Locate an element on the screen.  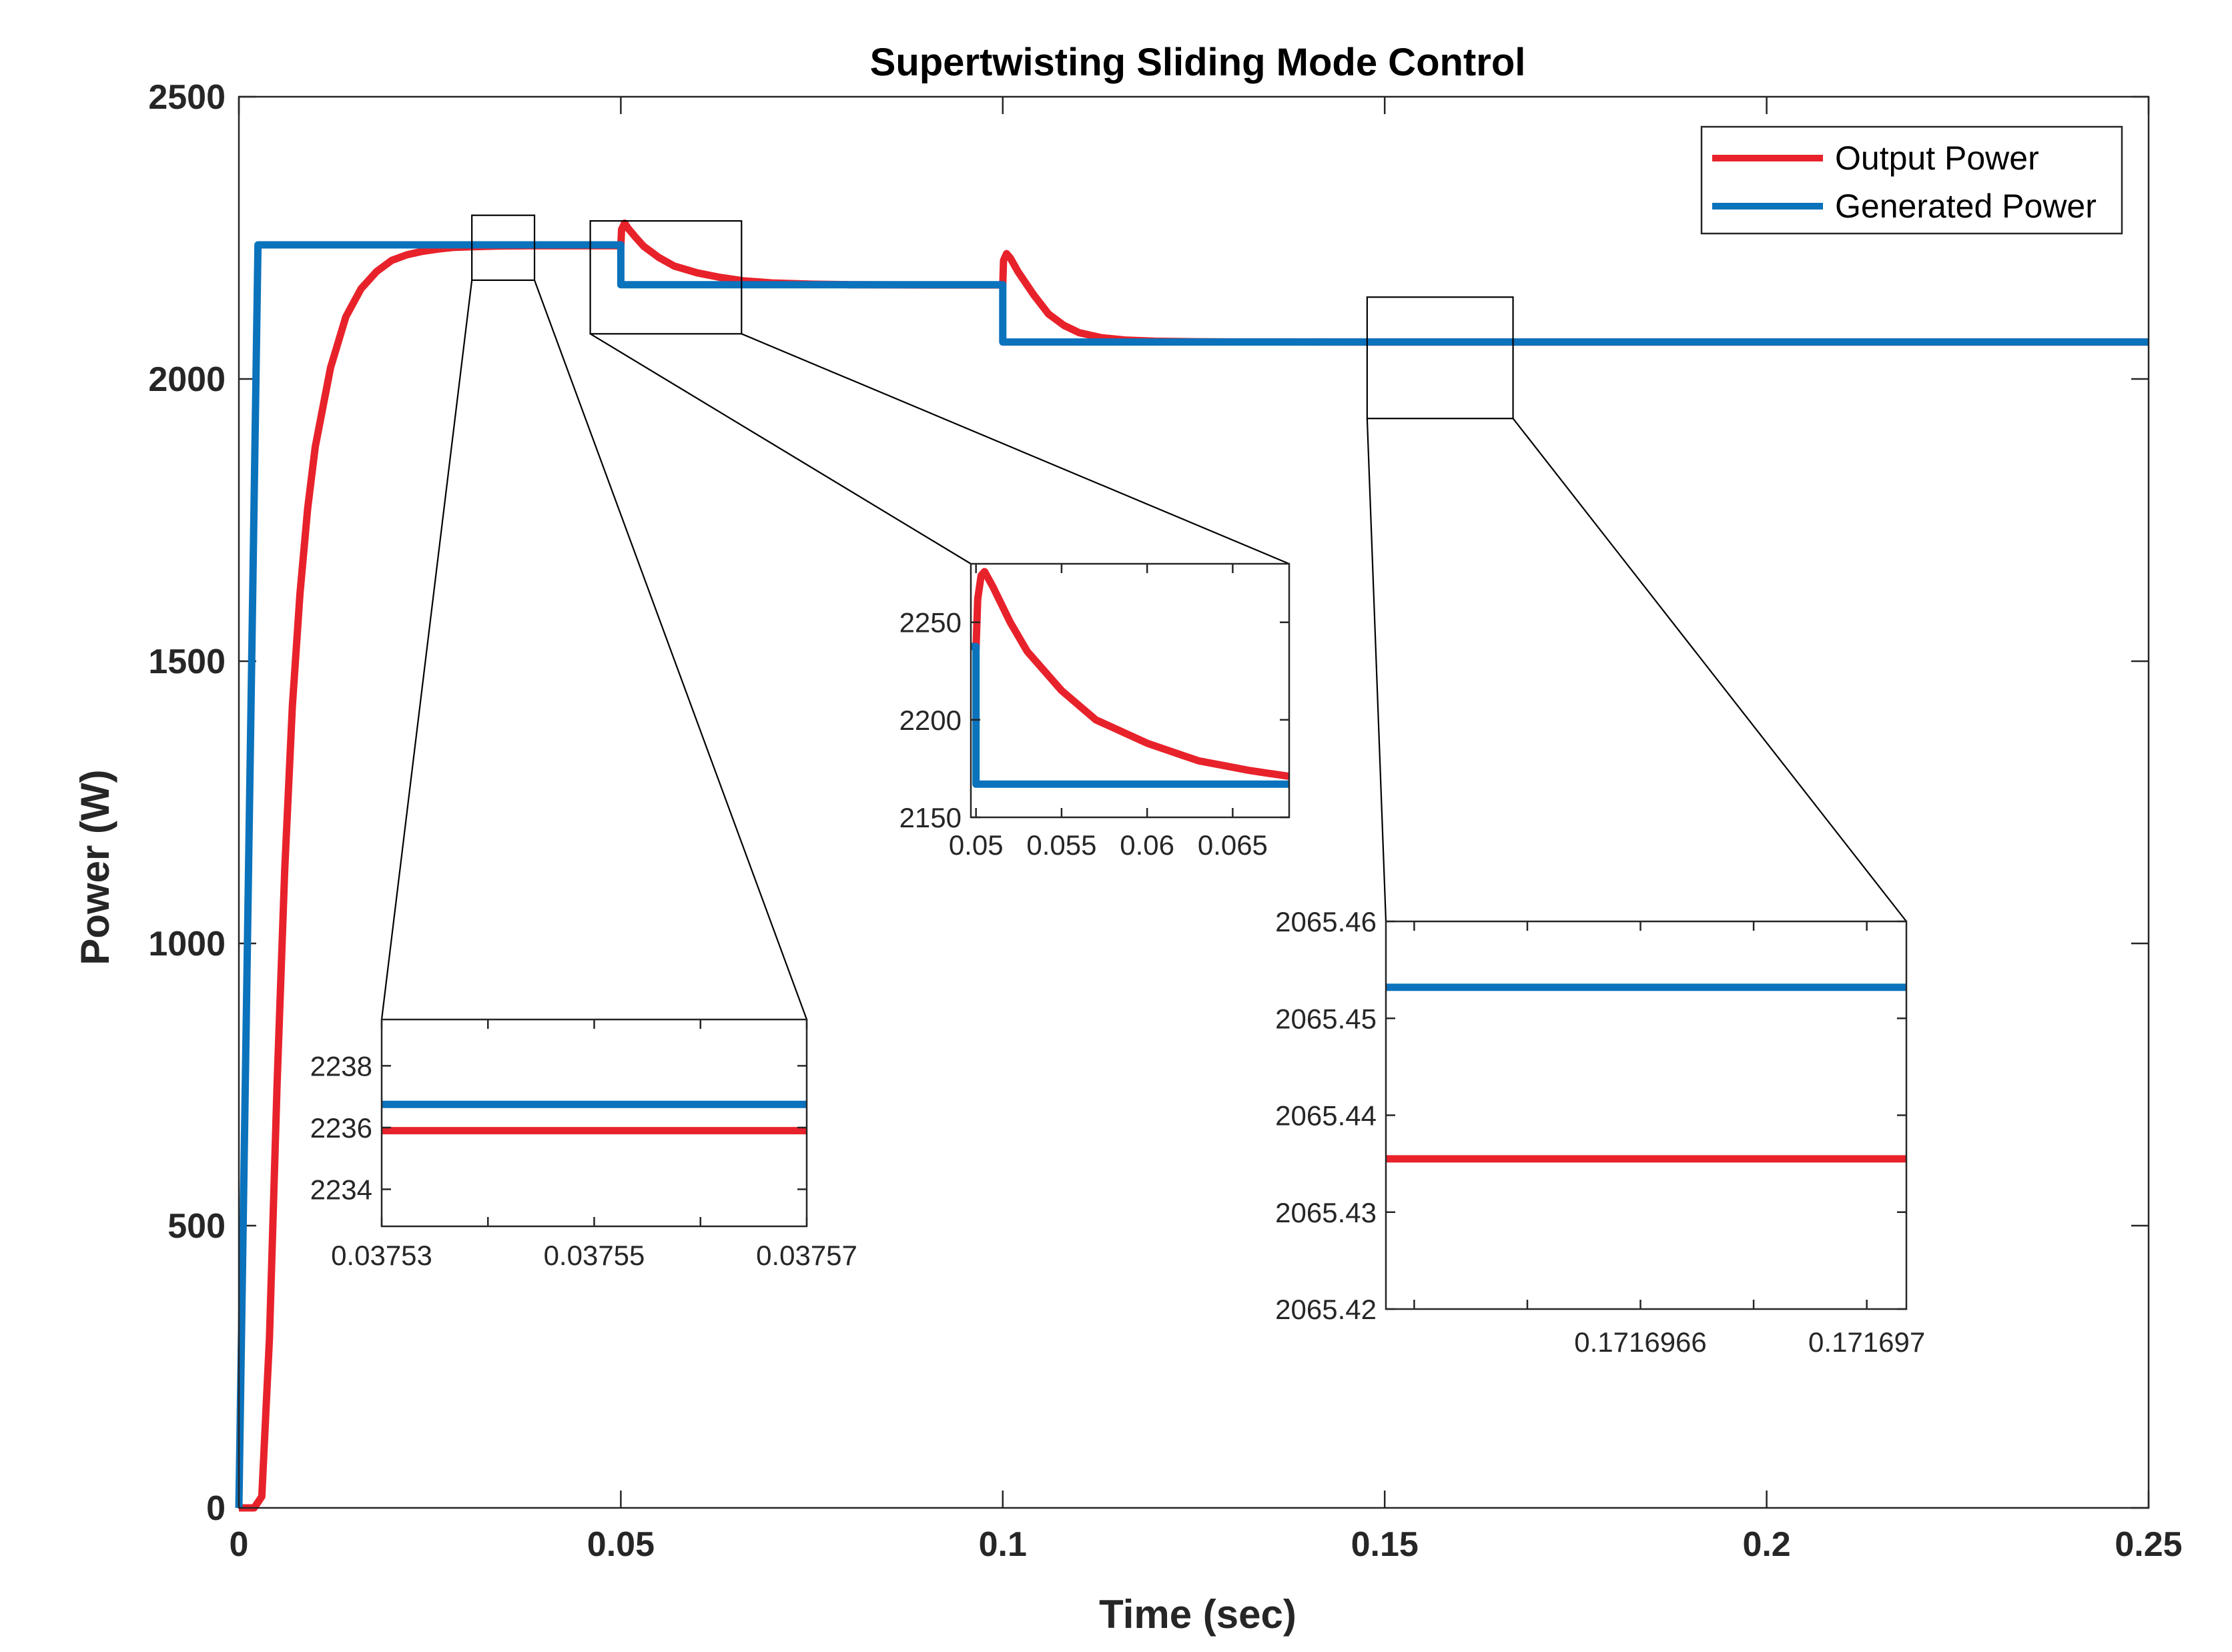
legend: Output Power Generated Power is located at coordinates (1911, 180).